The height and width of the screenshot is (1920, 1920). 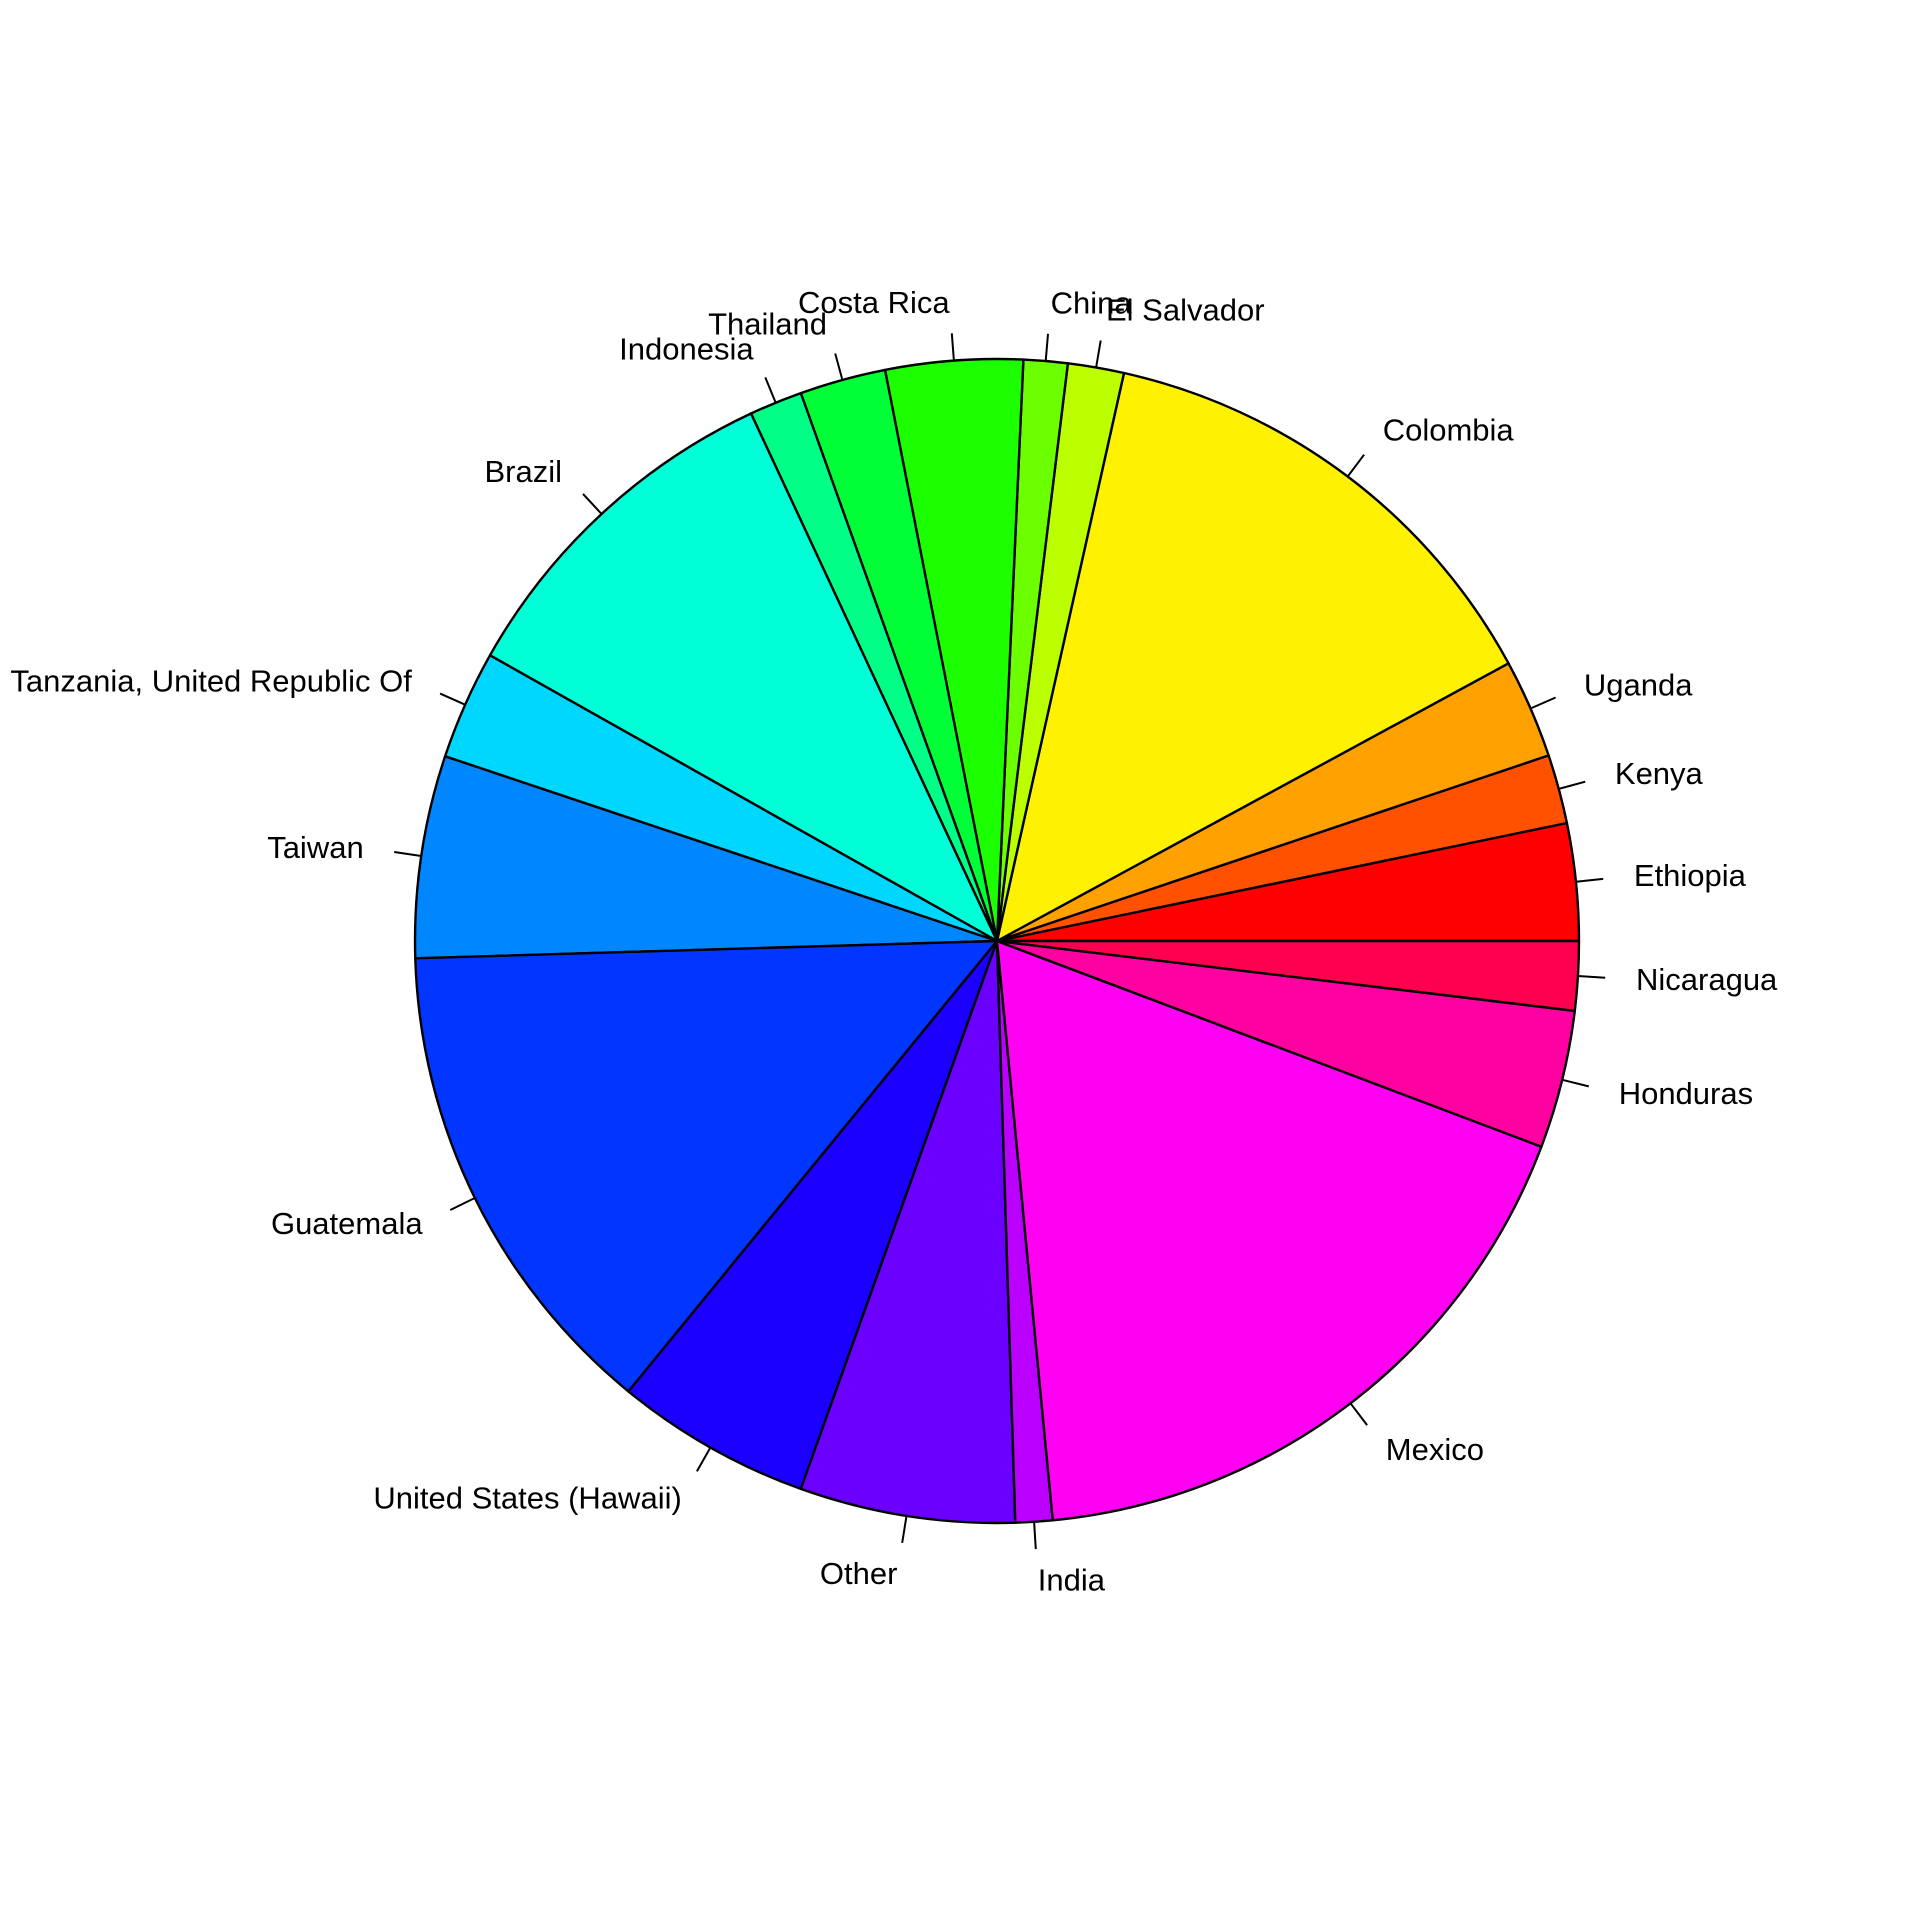 I want to click on label-tick-brazil, so click(x=592, y=504).